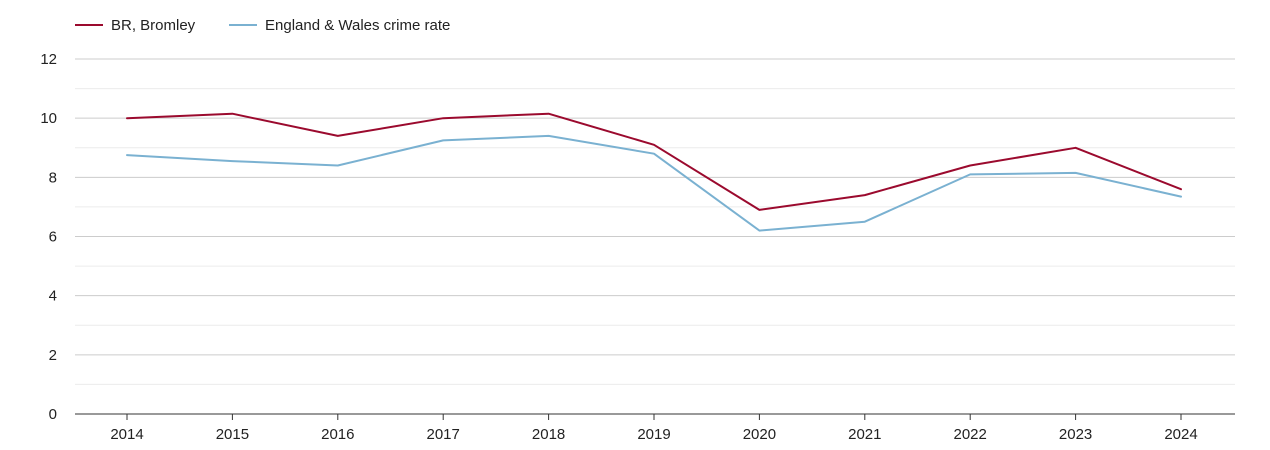  I want to click on x-tick-label: 2021, so click(864, 434).